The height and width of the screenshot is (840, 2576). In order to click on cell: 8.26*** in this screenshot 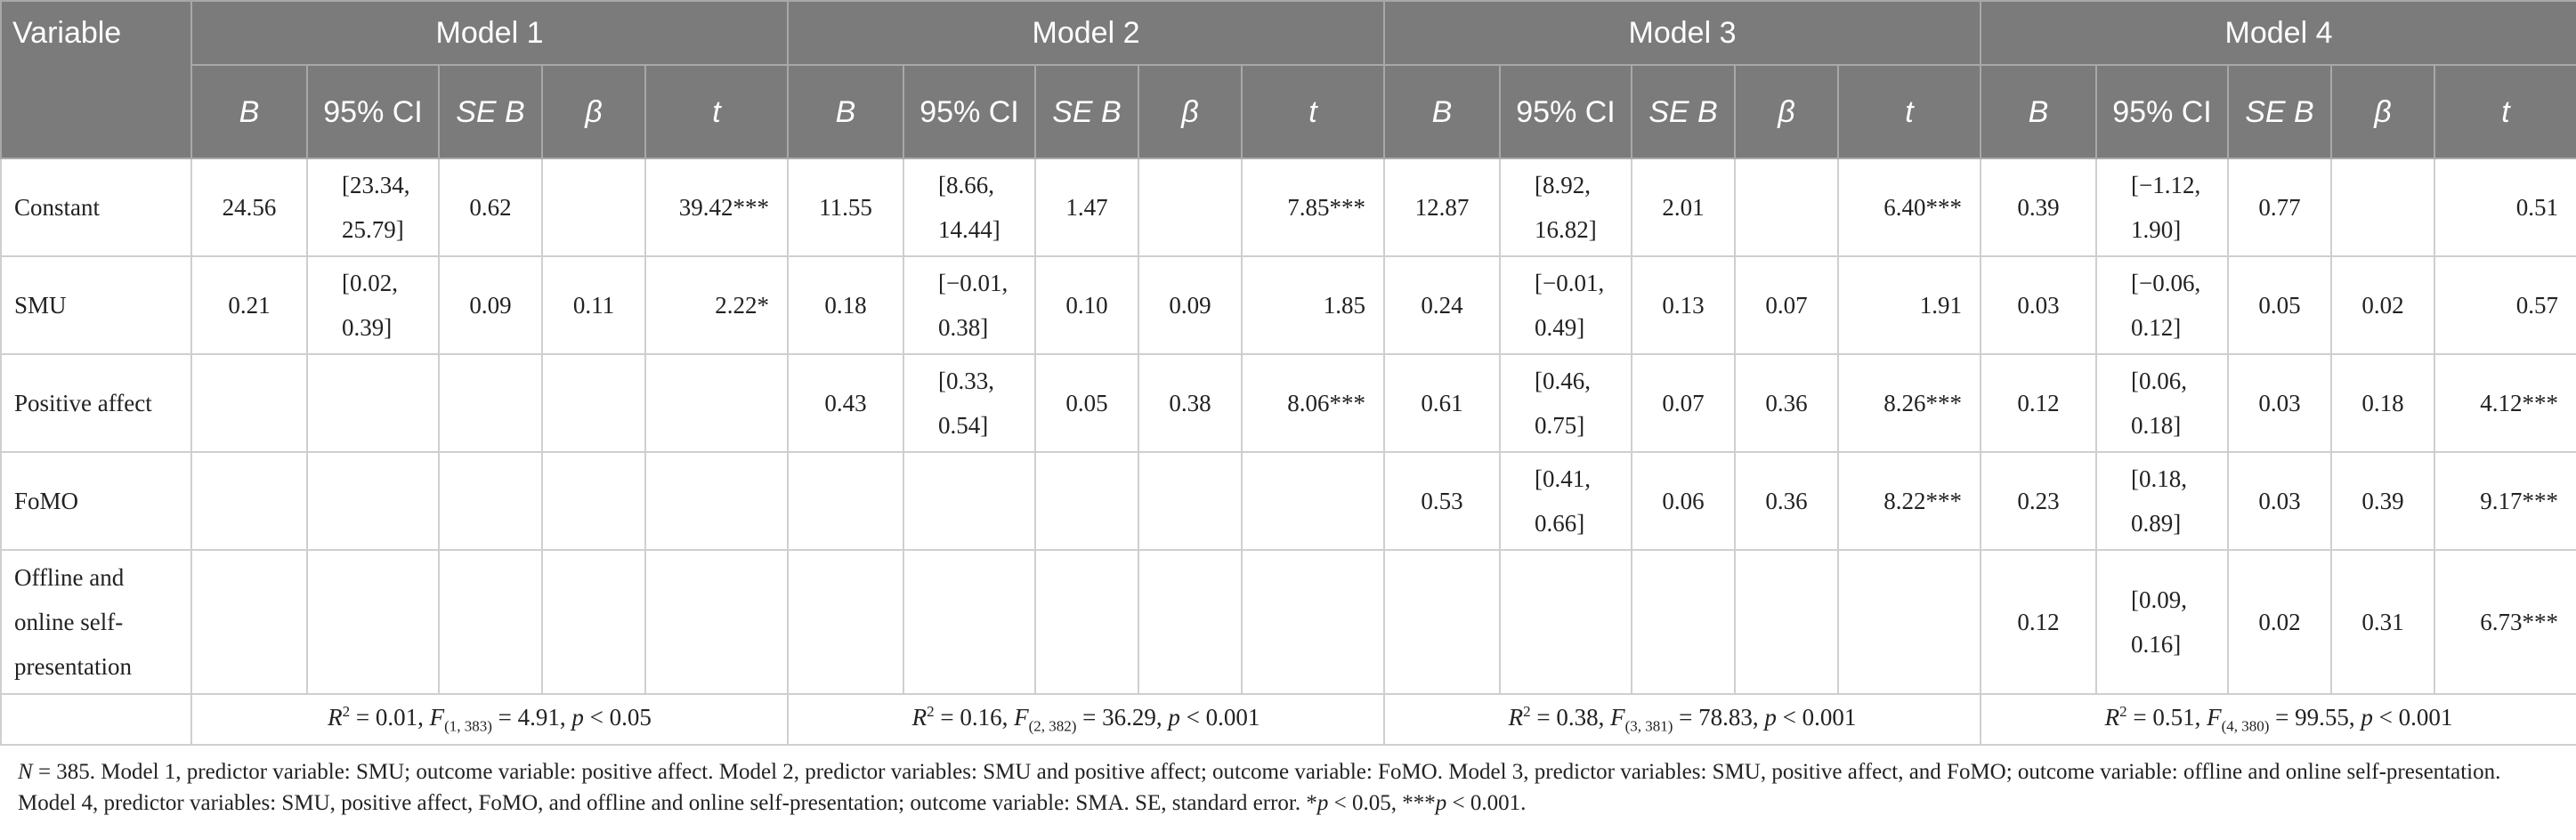, I will do `click(1909, 403)`.